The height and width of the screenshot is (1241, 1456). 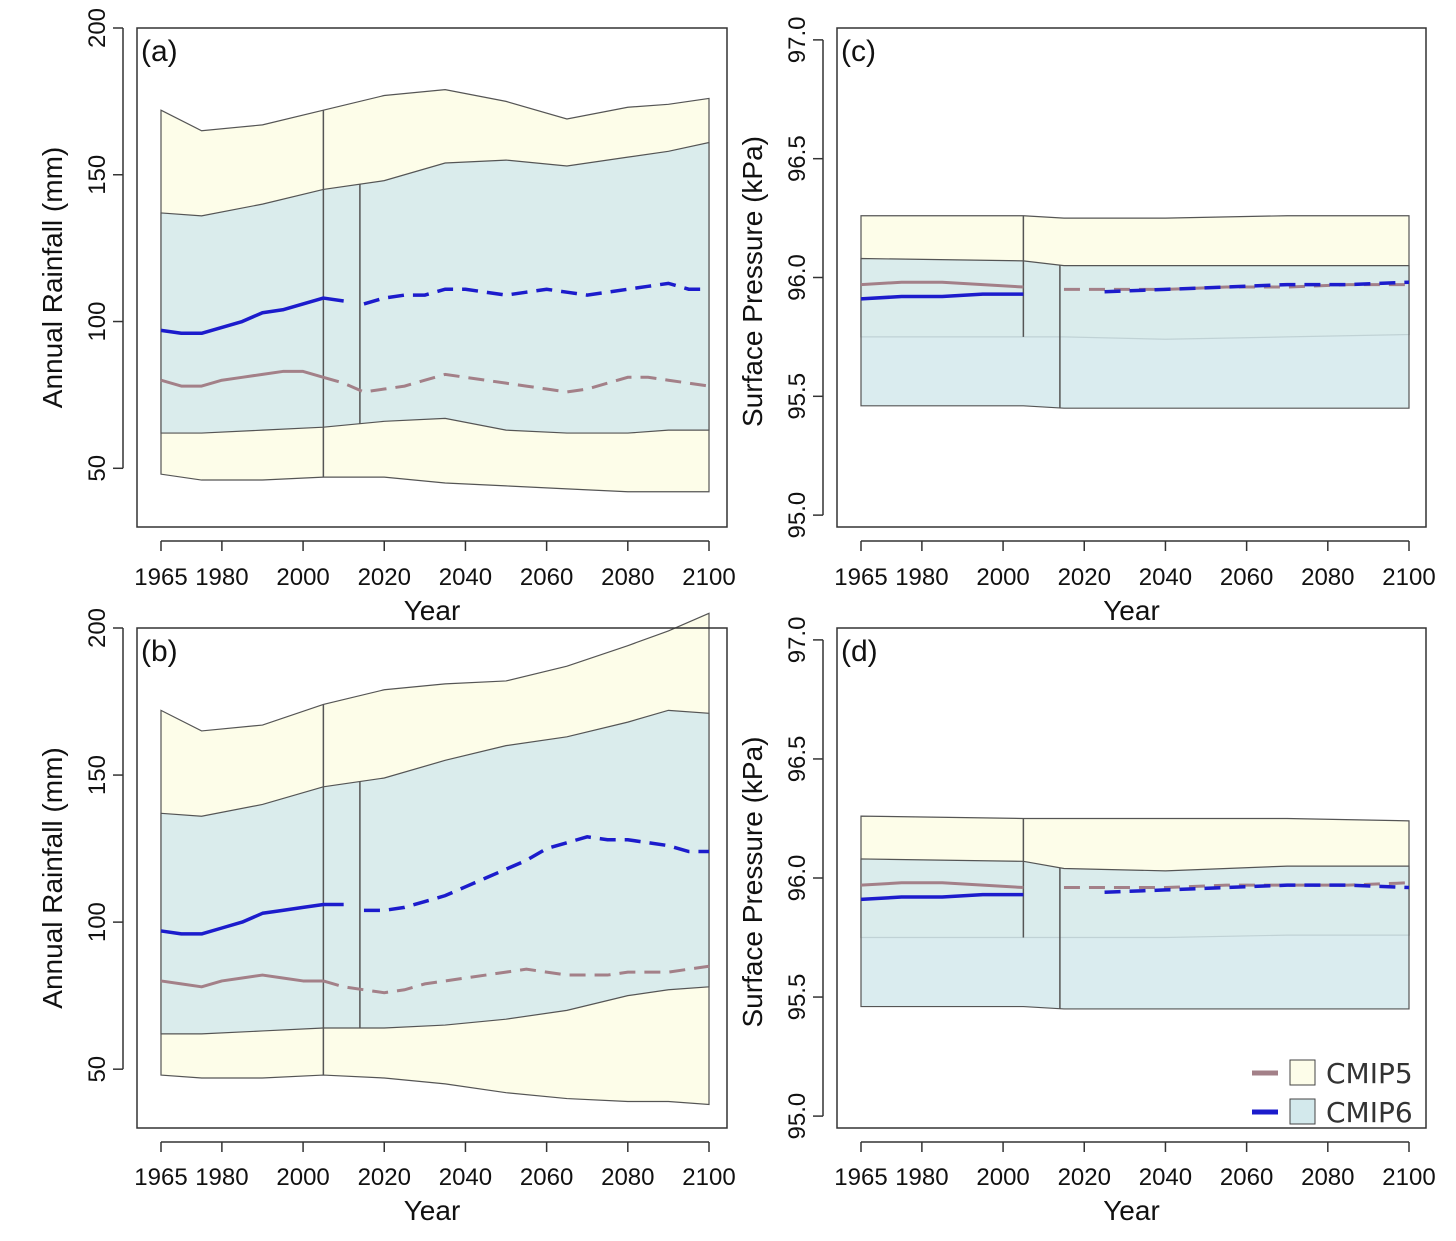 I want to click on panel-label: (b), so click(x=159, y=651).